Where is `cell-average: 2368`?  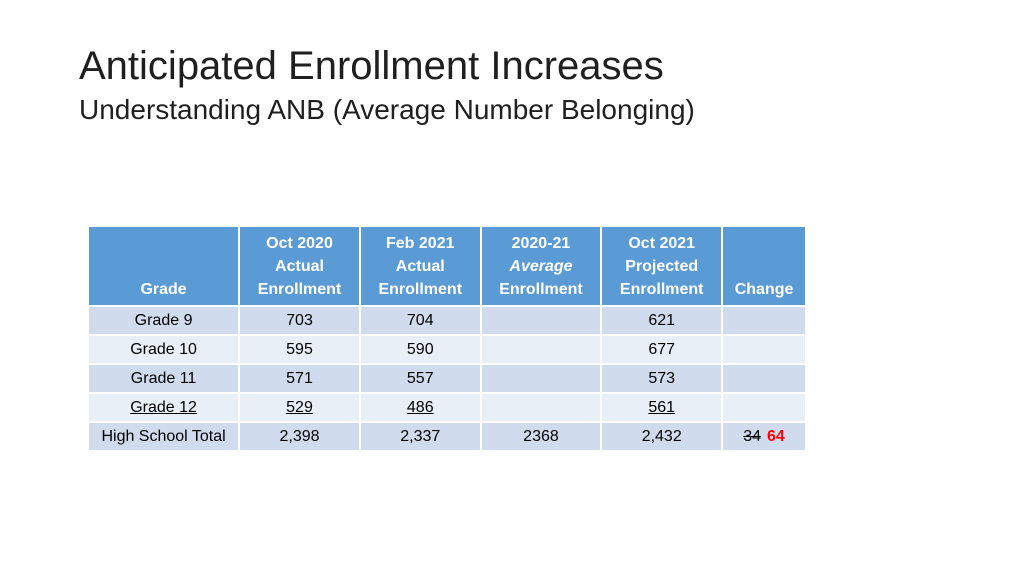 cell-average: 2368 is located at coordinates (541, 436).